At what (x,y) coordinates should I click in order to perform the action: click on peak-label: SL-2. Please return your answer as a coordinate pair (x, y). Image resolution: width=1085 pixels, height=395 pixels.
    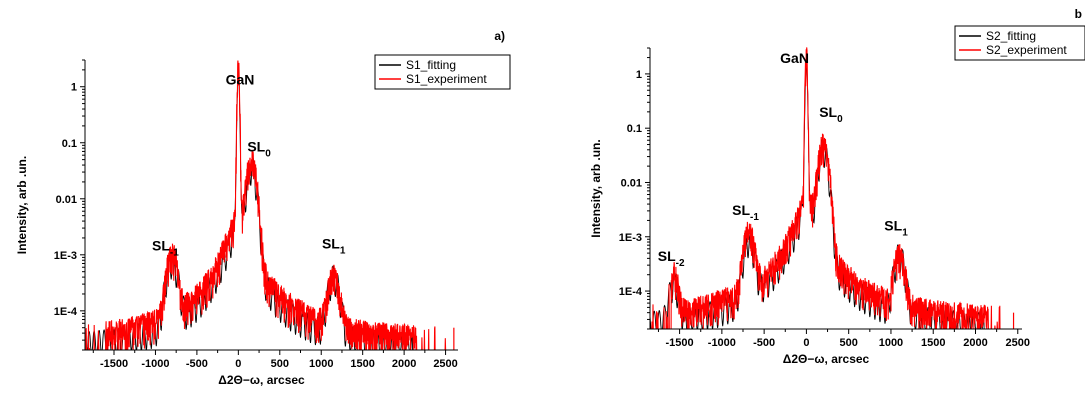
    Looking at the image, I should click on (671, 258).